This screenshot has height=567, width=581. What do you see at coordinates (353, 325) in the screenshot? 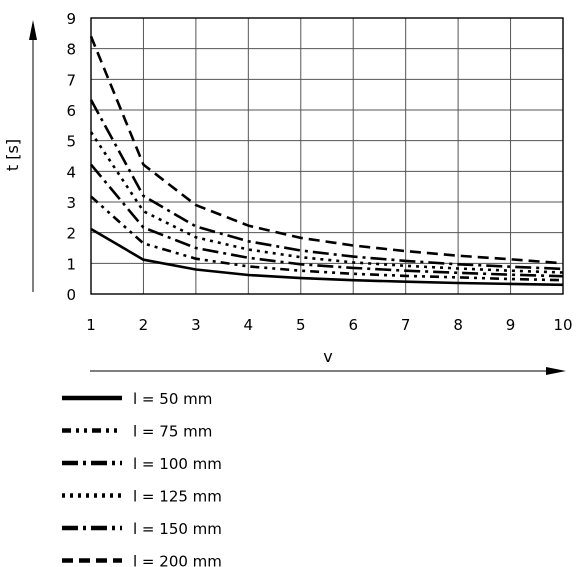
I see `x-tick-label: 6` at bounding box center [353, 325].